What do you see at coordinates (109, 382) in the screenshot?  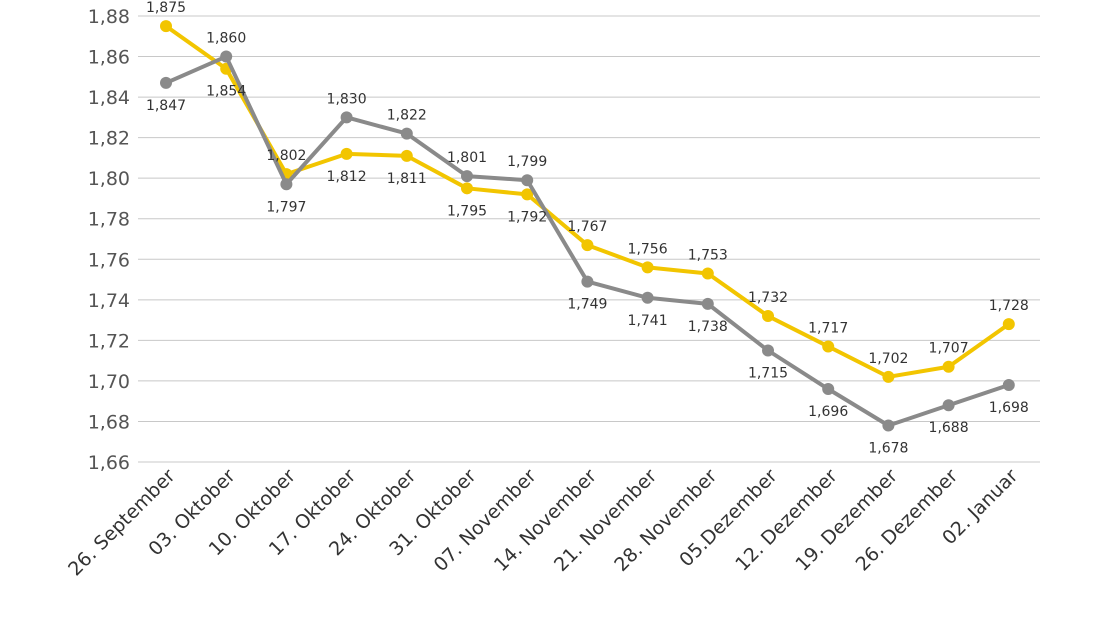 I see `y-tick-label: 1,70` at bounding box center [109, 382].